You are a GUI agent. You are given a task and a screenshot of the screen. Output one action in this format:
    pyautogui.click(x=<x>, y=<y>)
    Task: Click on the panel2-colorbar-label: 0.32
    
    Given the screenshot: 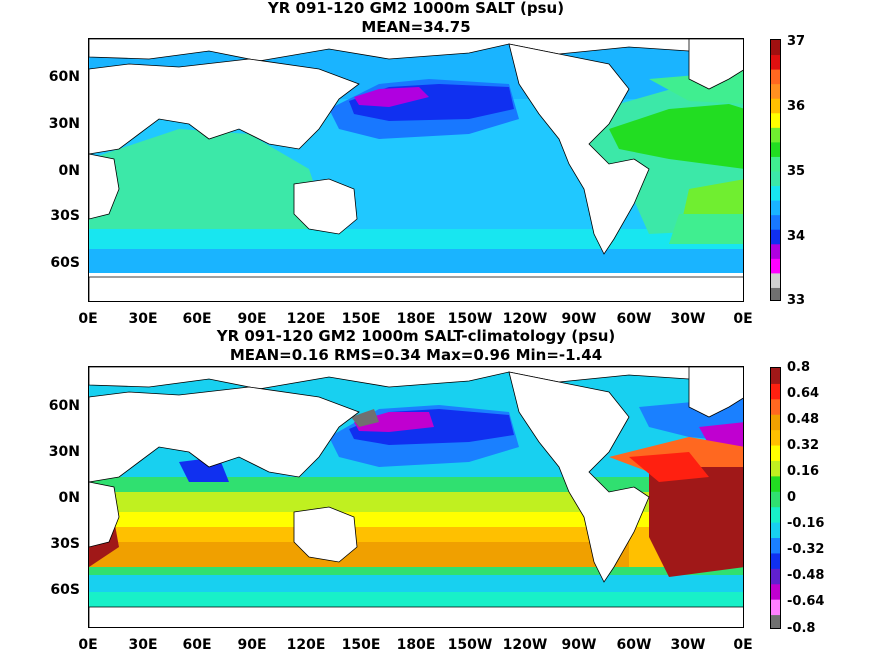 What is the action you would take?
    pyautogui.click(x=803, y=445)
    